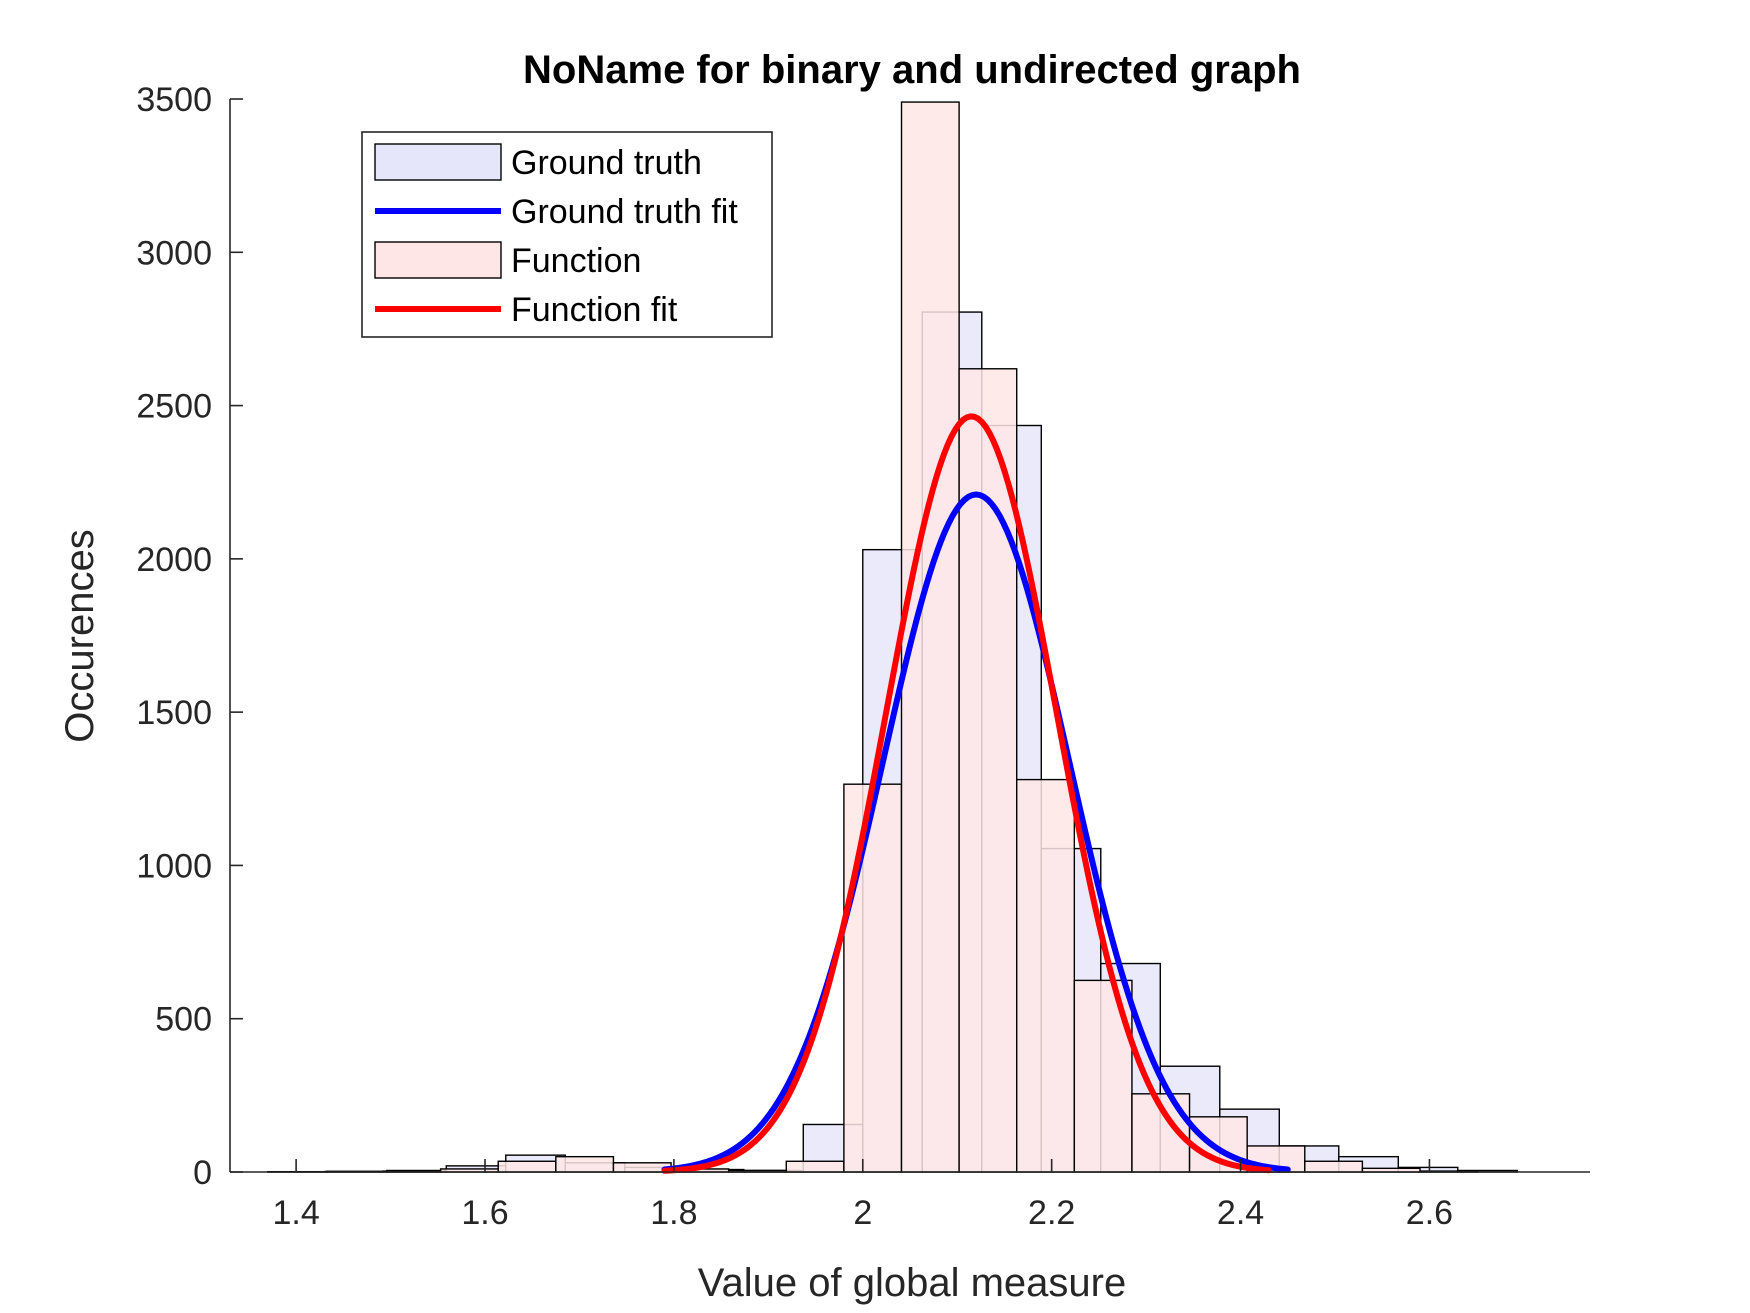 The height and width of the screenshot is (1313, 1750). I want to click on x-tick-label: 2.2, so click(1051, 1213).